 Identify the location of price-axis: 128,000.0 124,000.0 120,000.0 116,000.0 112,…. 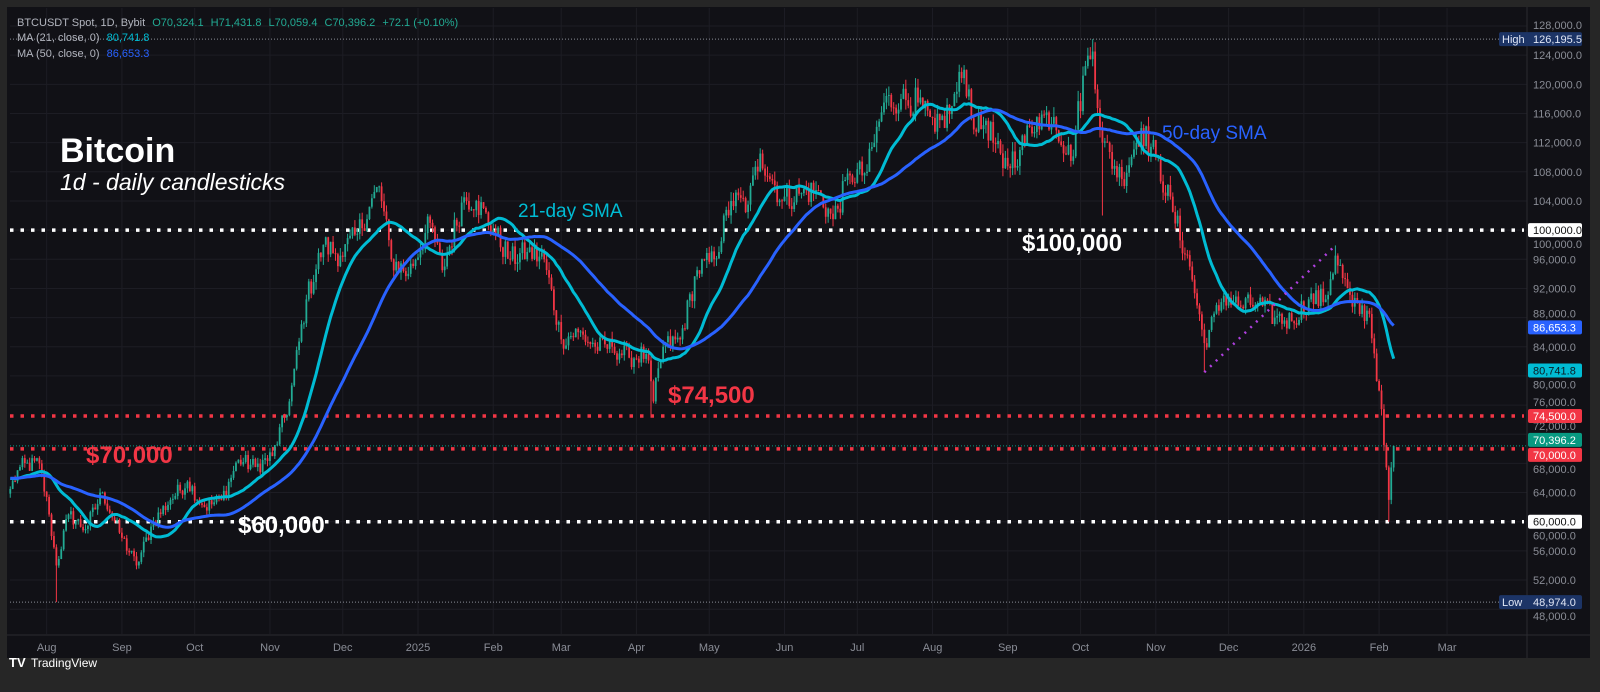
(1557, 321).